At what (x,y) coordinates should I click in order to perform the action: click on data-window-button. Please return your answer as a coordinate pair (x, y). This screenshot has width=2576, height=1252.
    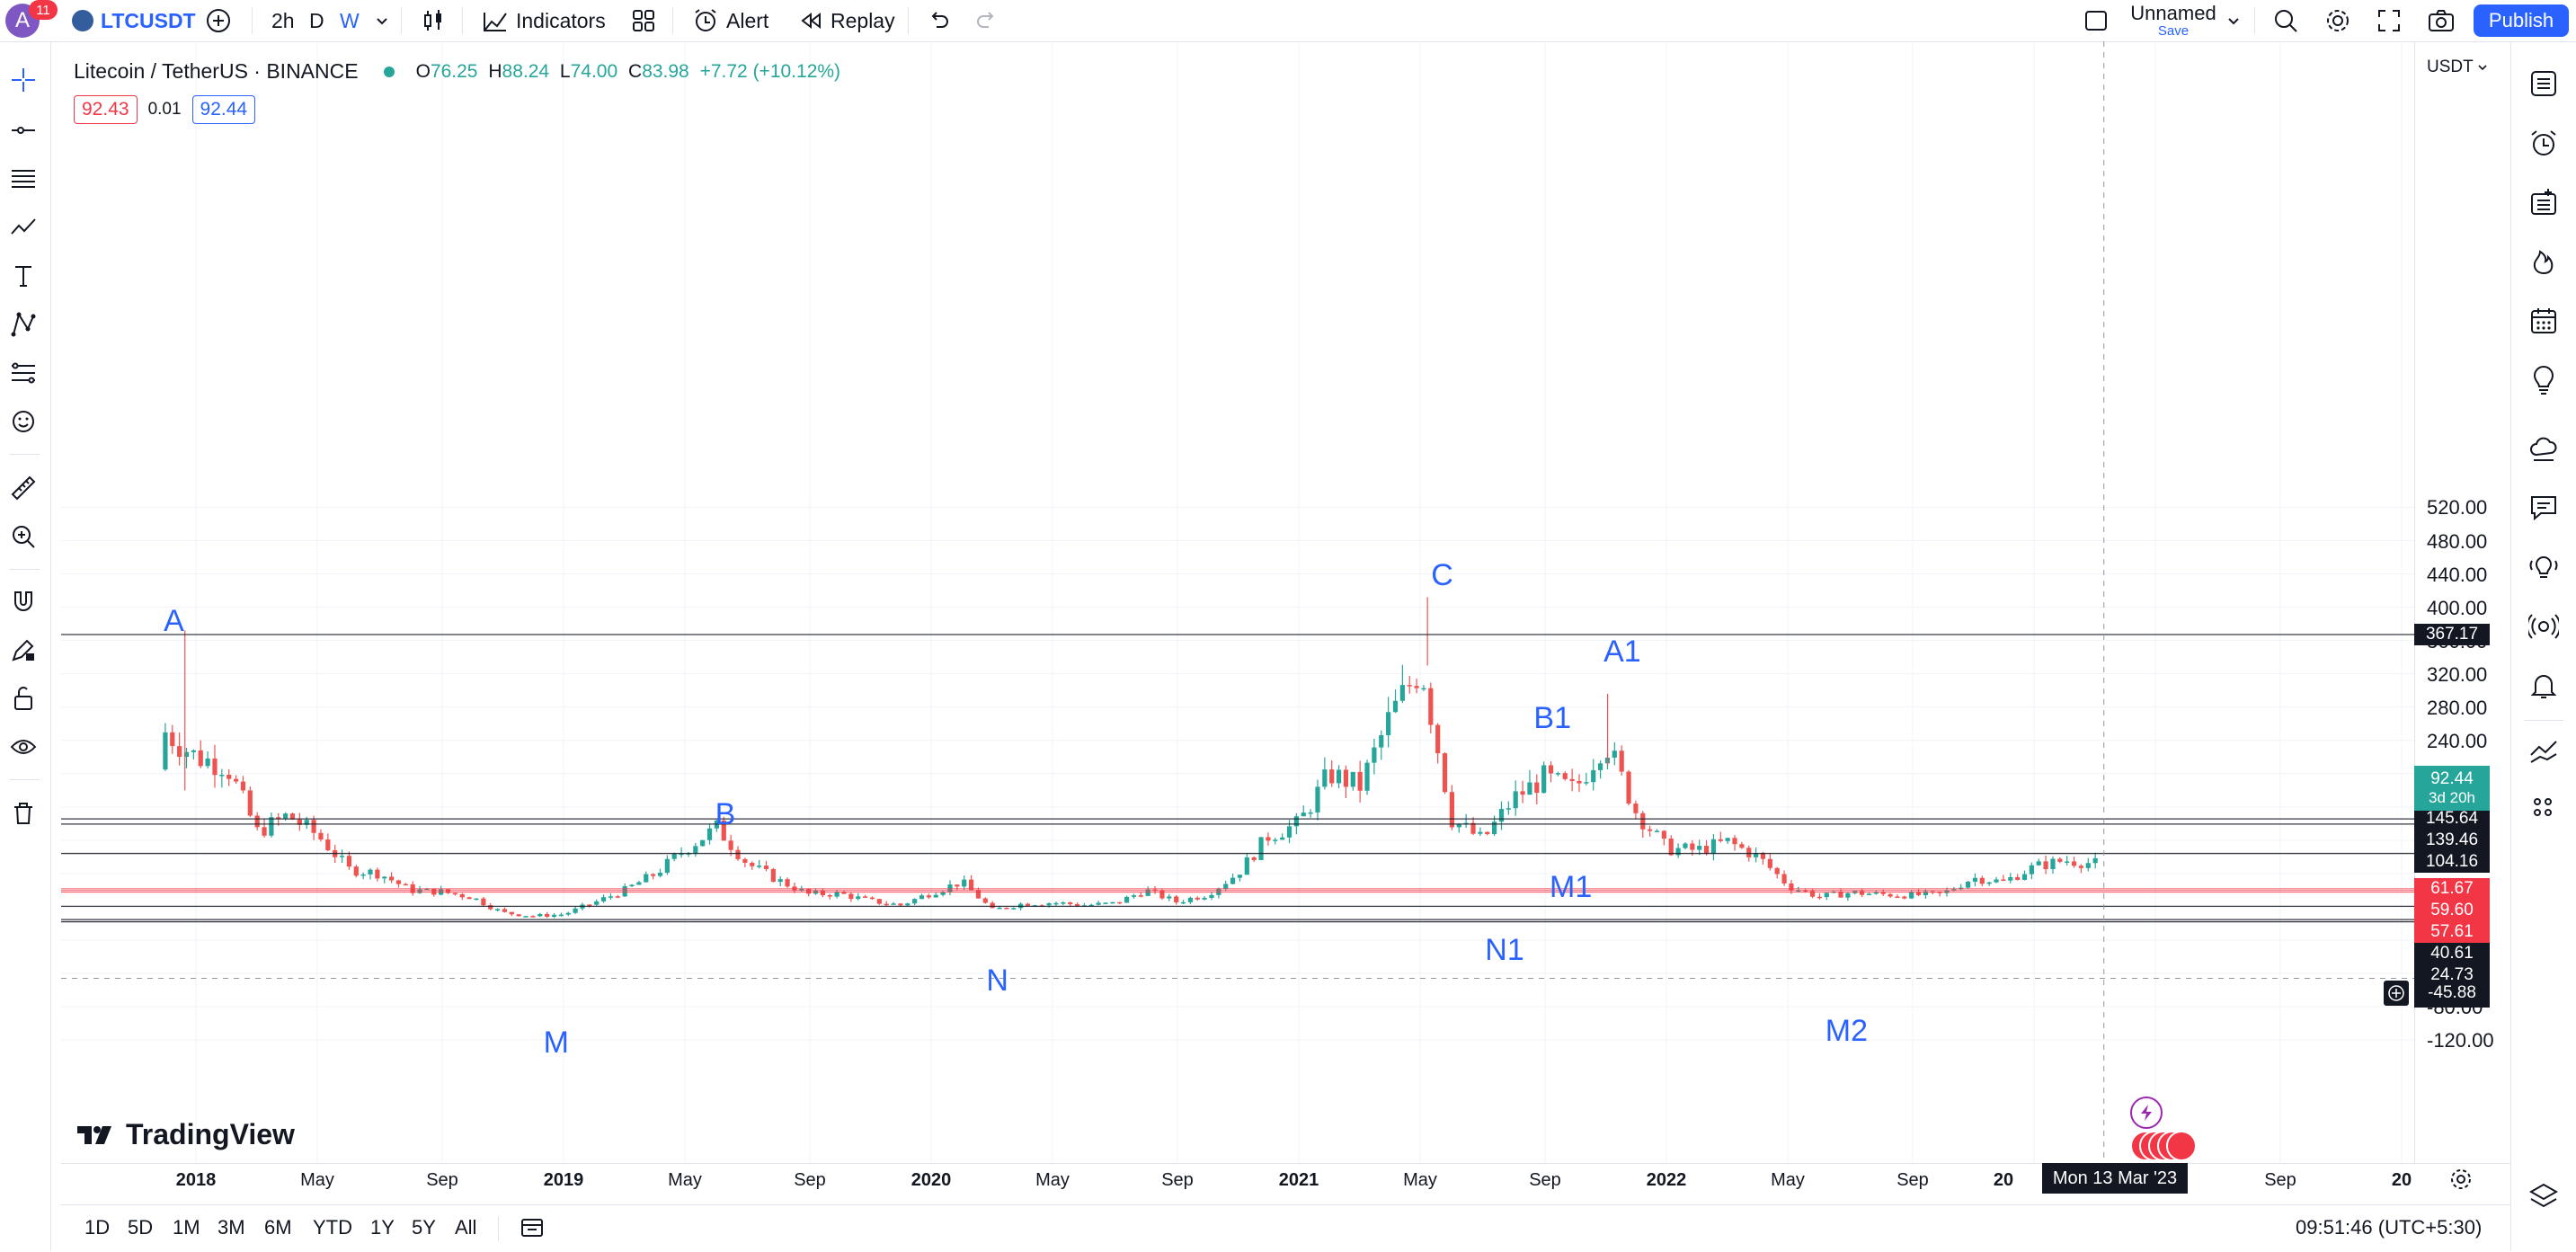
    Looking at the image, I should click on (2543, 750).